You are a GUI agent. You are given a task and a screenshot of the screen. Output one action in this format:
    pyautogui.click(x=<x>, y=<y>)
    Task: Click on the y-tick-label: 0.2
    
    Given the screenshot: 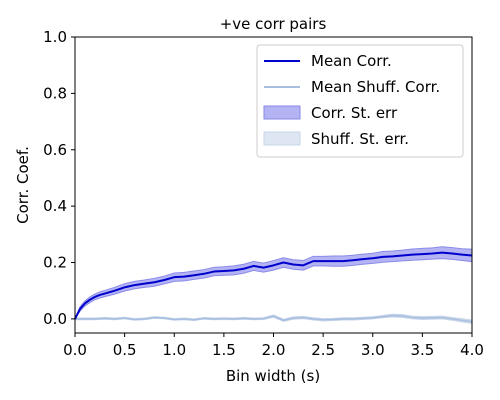 What is the action you would take?
    pyautogui.click(x=55, y=263)
    